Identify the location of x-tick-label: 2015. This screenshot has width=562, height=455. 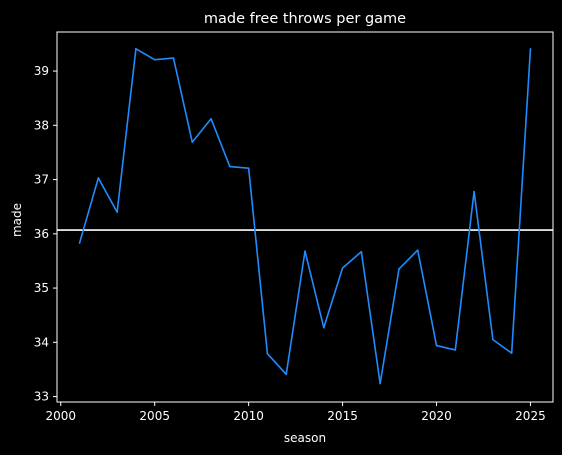
(342, 416).